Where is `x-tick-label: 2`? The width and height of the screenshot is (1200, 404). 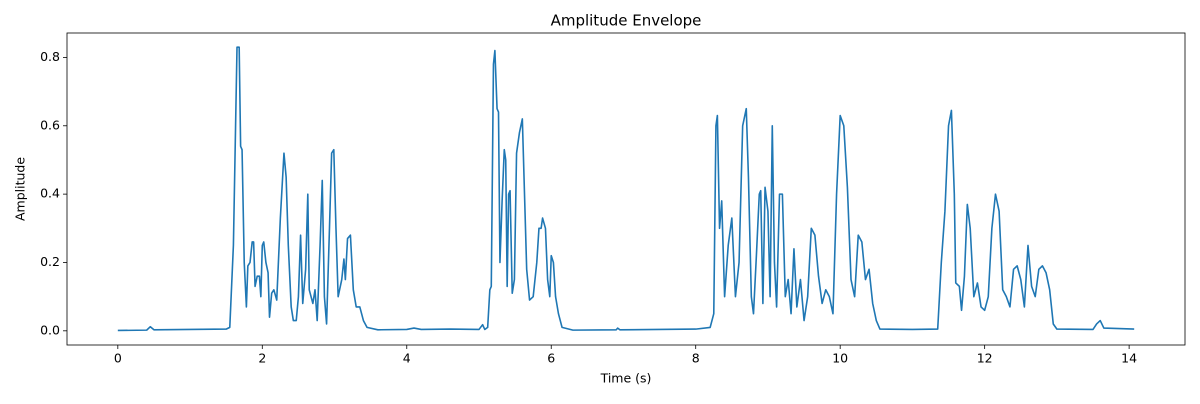 x-tick-label: 2 is located at coordinates (262, 358).